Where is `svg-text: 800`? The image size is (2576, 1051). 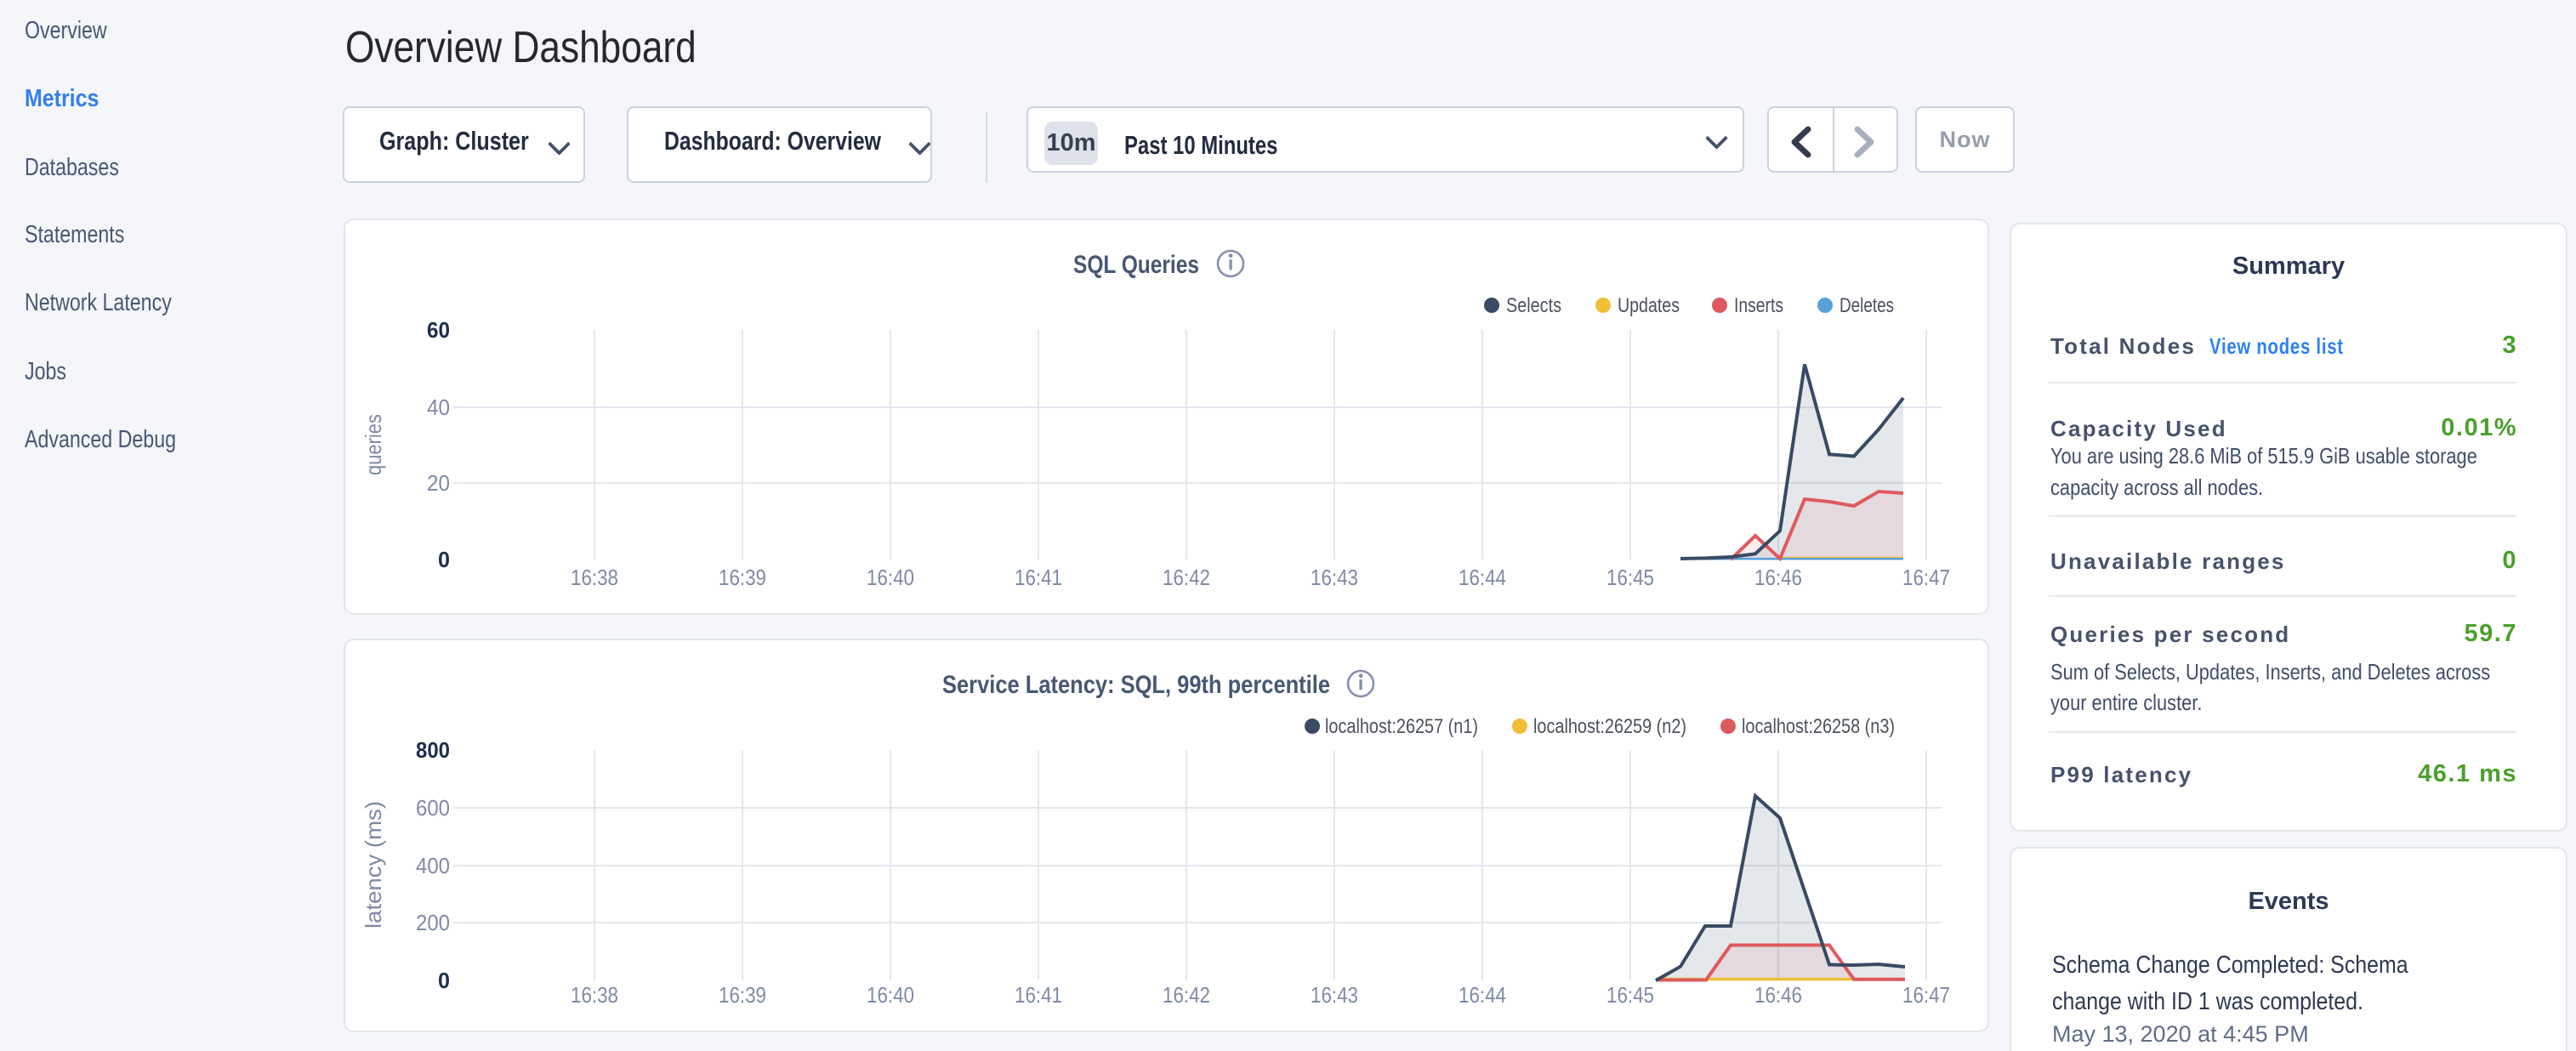 svg-text: 800 is located at coordinates (433, 750).